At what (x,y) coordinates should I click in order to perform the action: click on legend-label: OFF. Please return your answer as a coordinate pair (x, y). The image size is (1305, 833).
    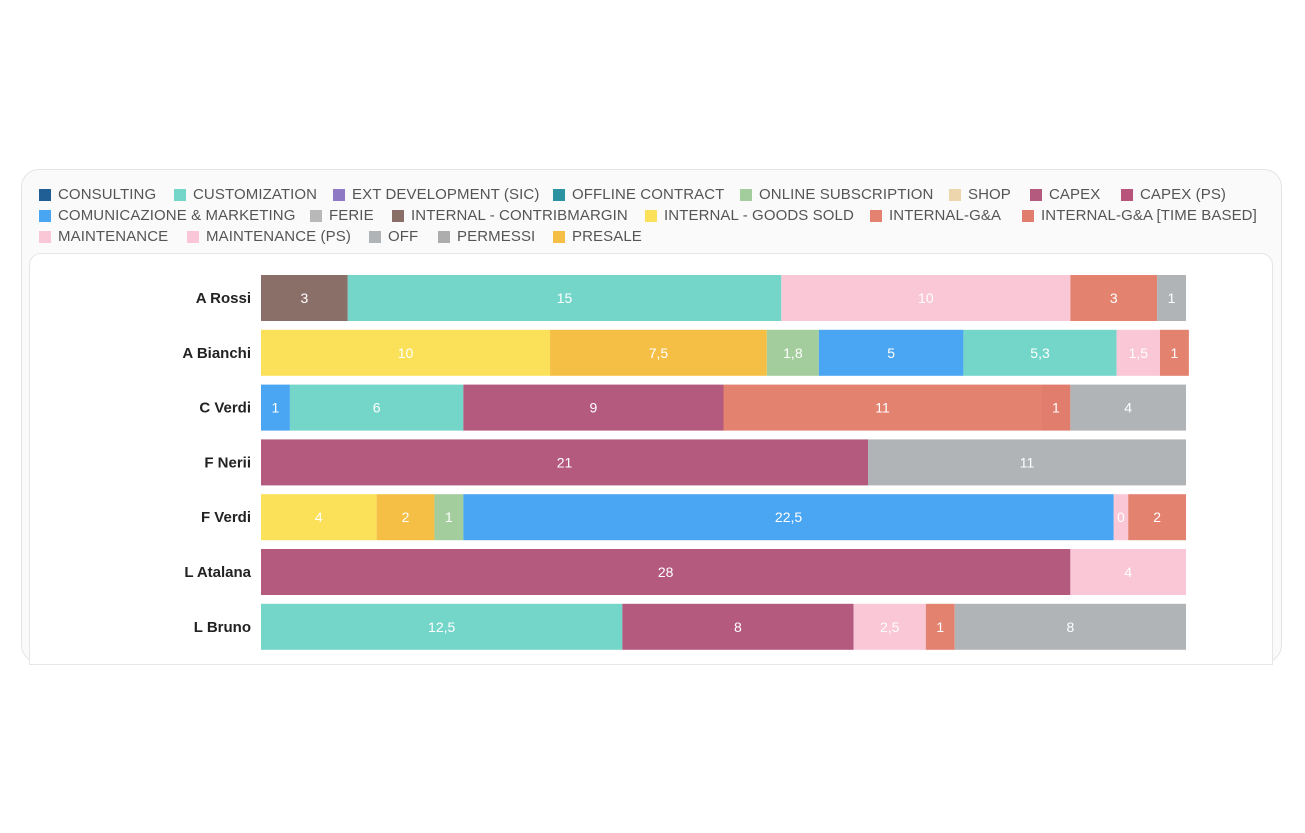
    Looking at the image, I should click on (403, 236).